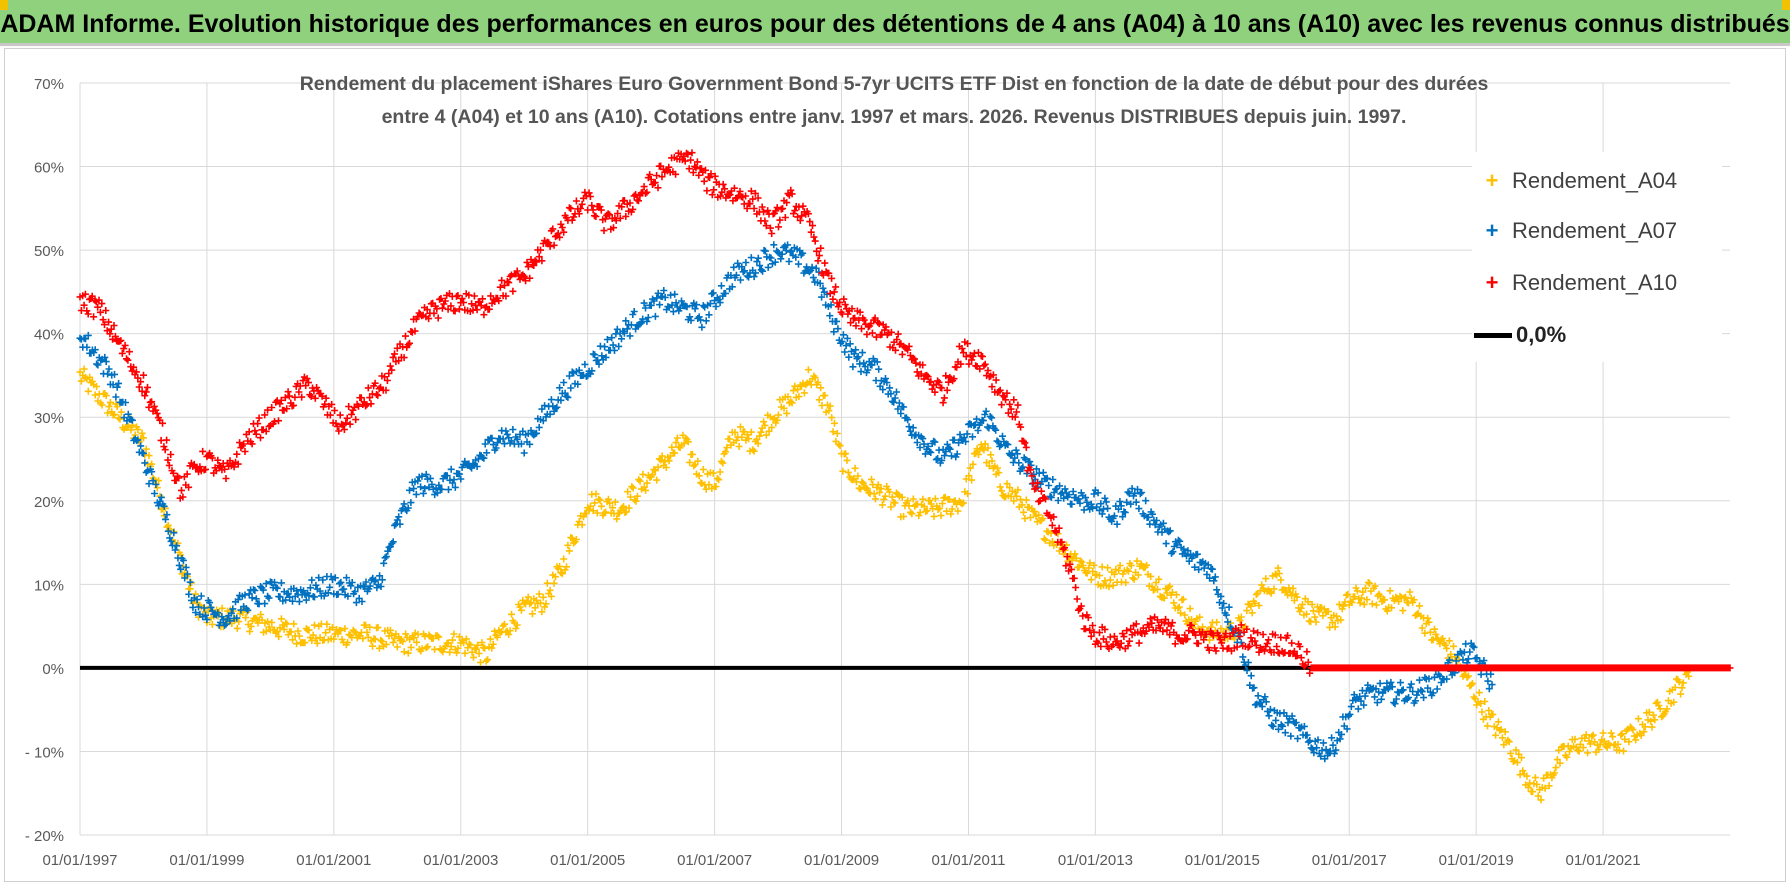  Describe the element at coordinates (49, 502) in the screenshot. I see `y-tick-label: 20%` at that location.